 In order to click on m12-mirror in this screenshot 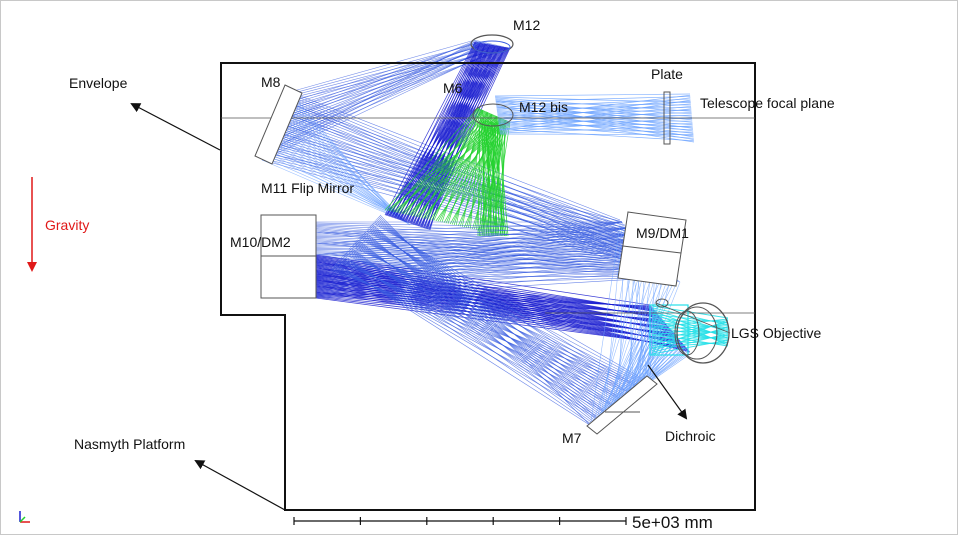, I will do `click(492, 44)`.